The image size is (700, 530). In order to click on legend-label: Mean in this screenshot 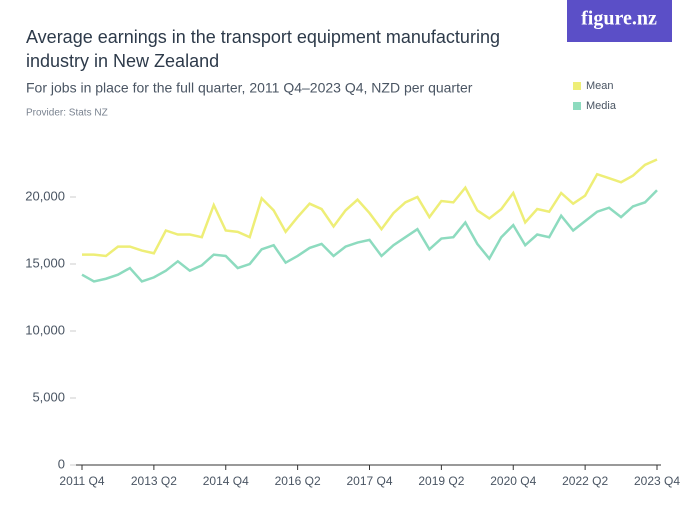, I will do `click(600, 86)`.